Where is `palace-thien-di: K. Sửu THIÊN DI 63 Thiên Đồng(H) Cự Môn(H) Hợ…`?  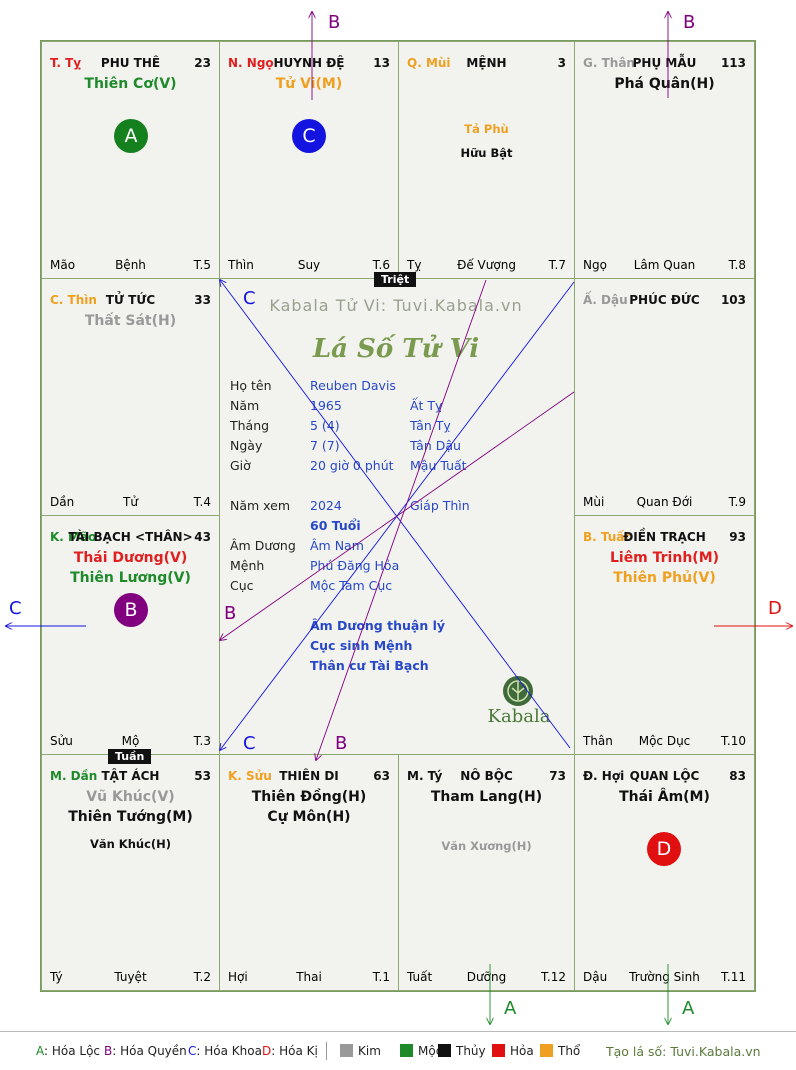 palace-thien-di: K. Sửu THIÊN DI 63 Thiên Đồng(H) Cự Môn(H) Hợ… is located at coordinates (309, 872).